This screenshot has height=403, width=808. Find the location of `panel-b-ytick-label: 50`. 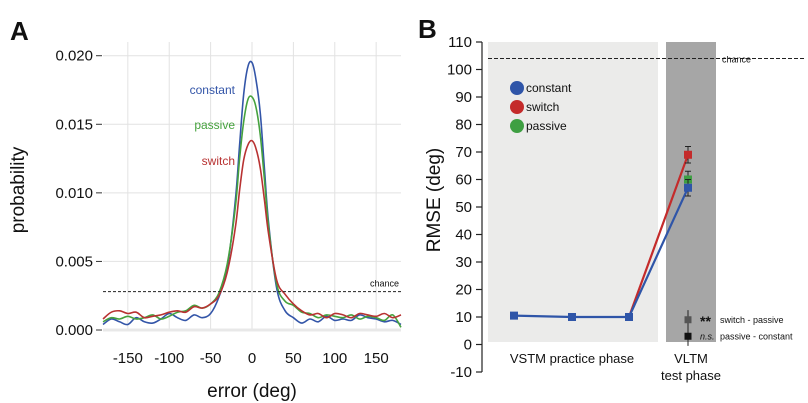

panel-b-ytick-label: 50 is located at coordinates (463, 207).